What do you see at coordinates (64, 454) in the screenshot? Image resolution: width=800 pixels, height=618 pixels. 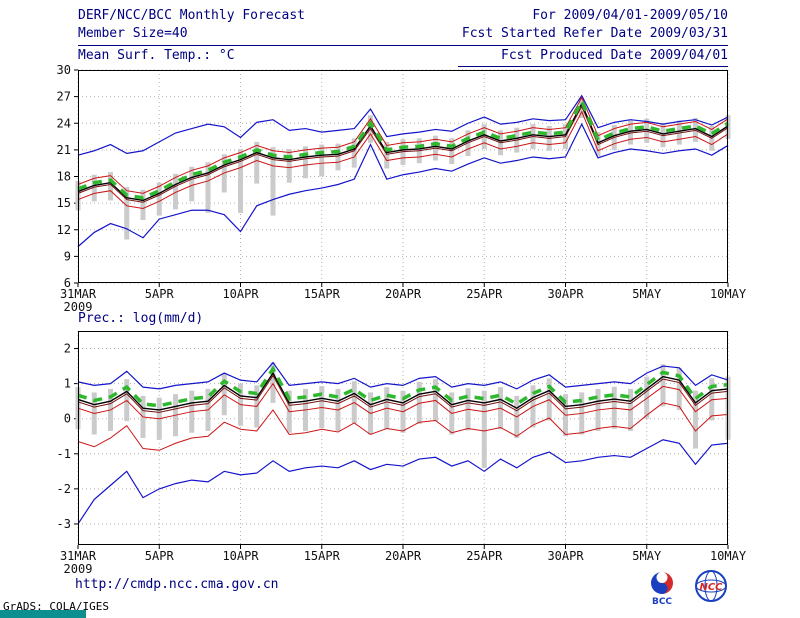 I see `svg-text: -1` at bounding box center [64, 454].